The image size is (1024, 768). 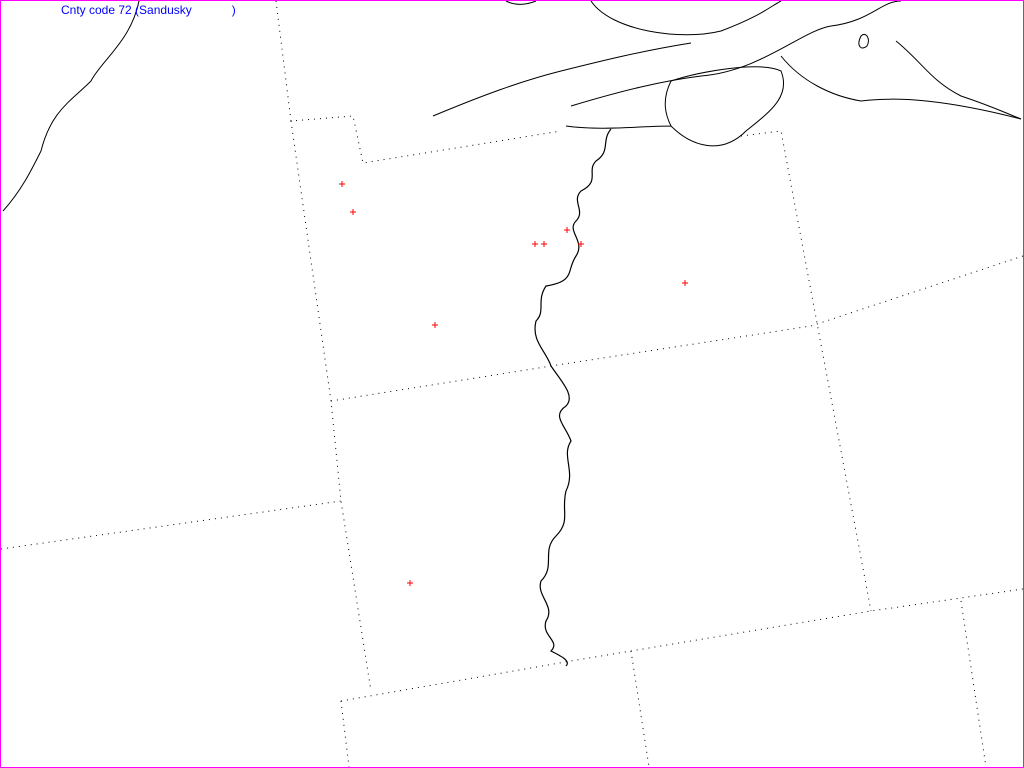 What do you see at coordinates (573, 397) in the screenshot?
I see `sandusky-river` at bounding box center [573, 397].